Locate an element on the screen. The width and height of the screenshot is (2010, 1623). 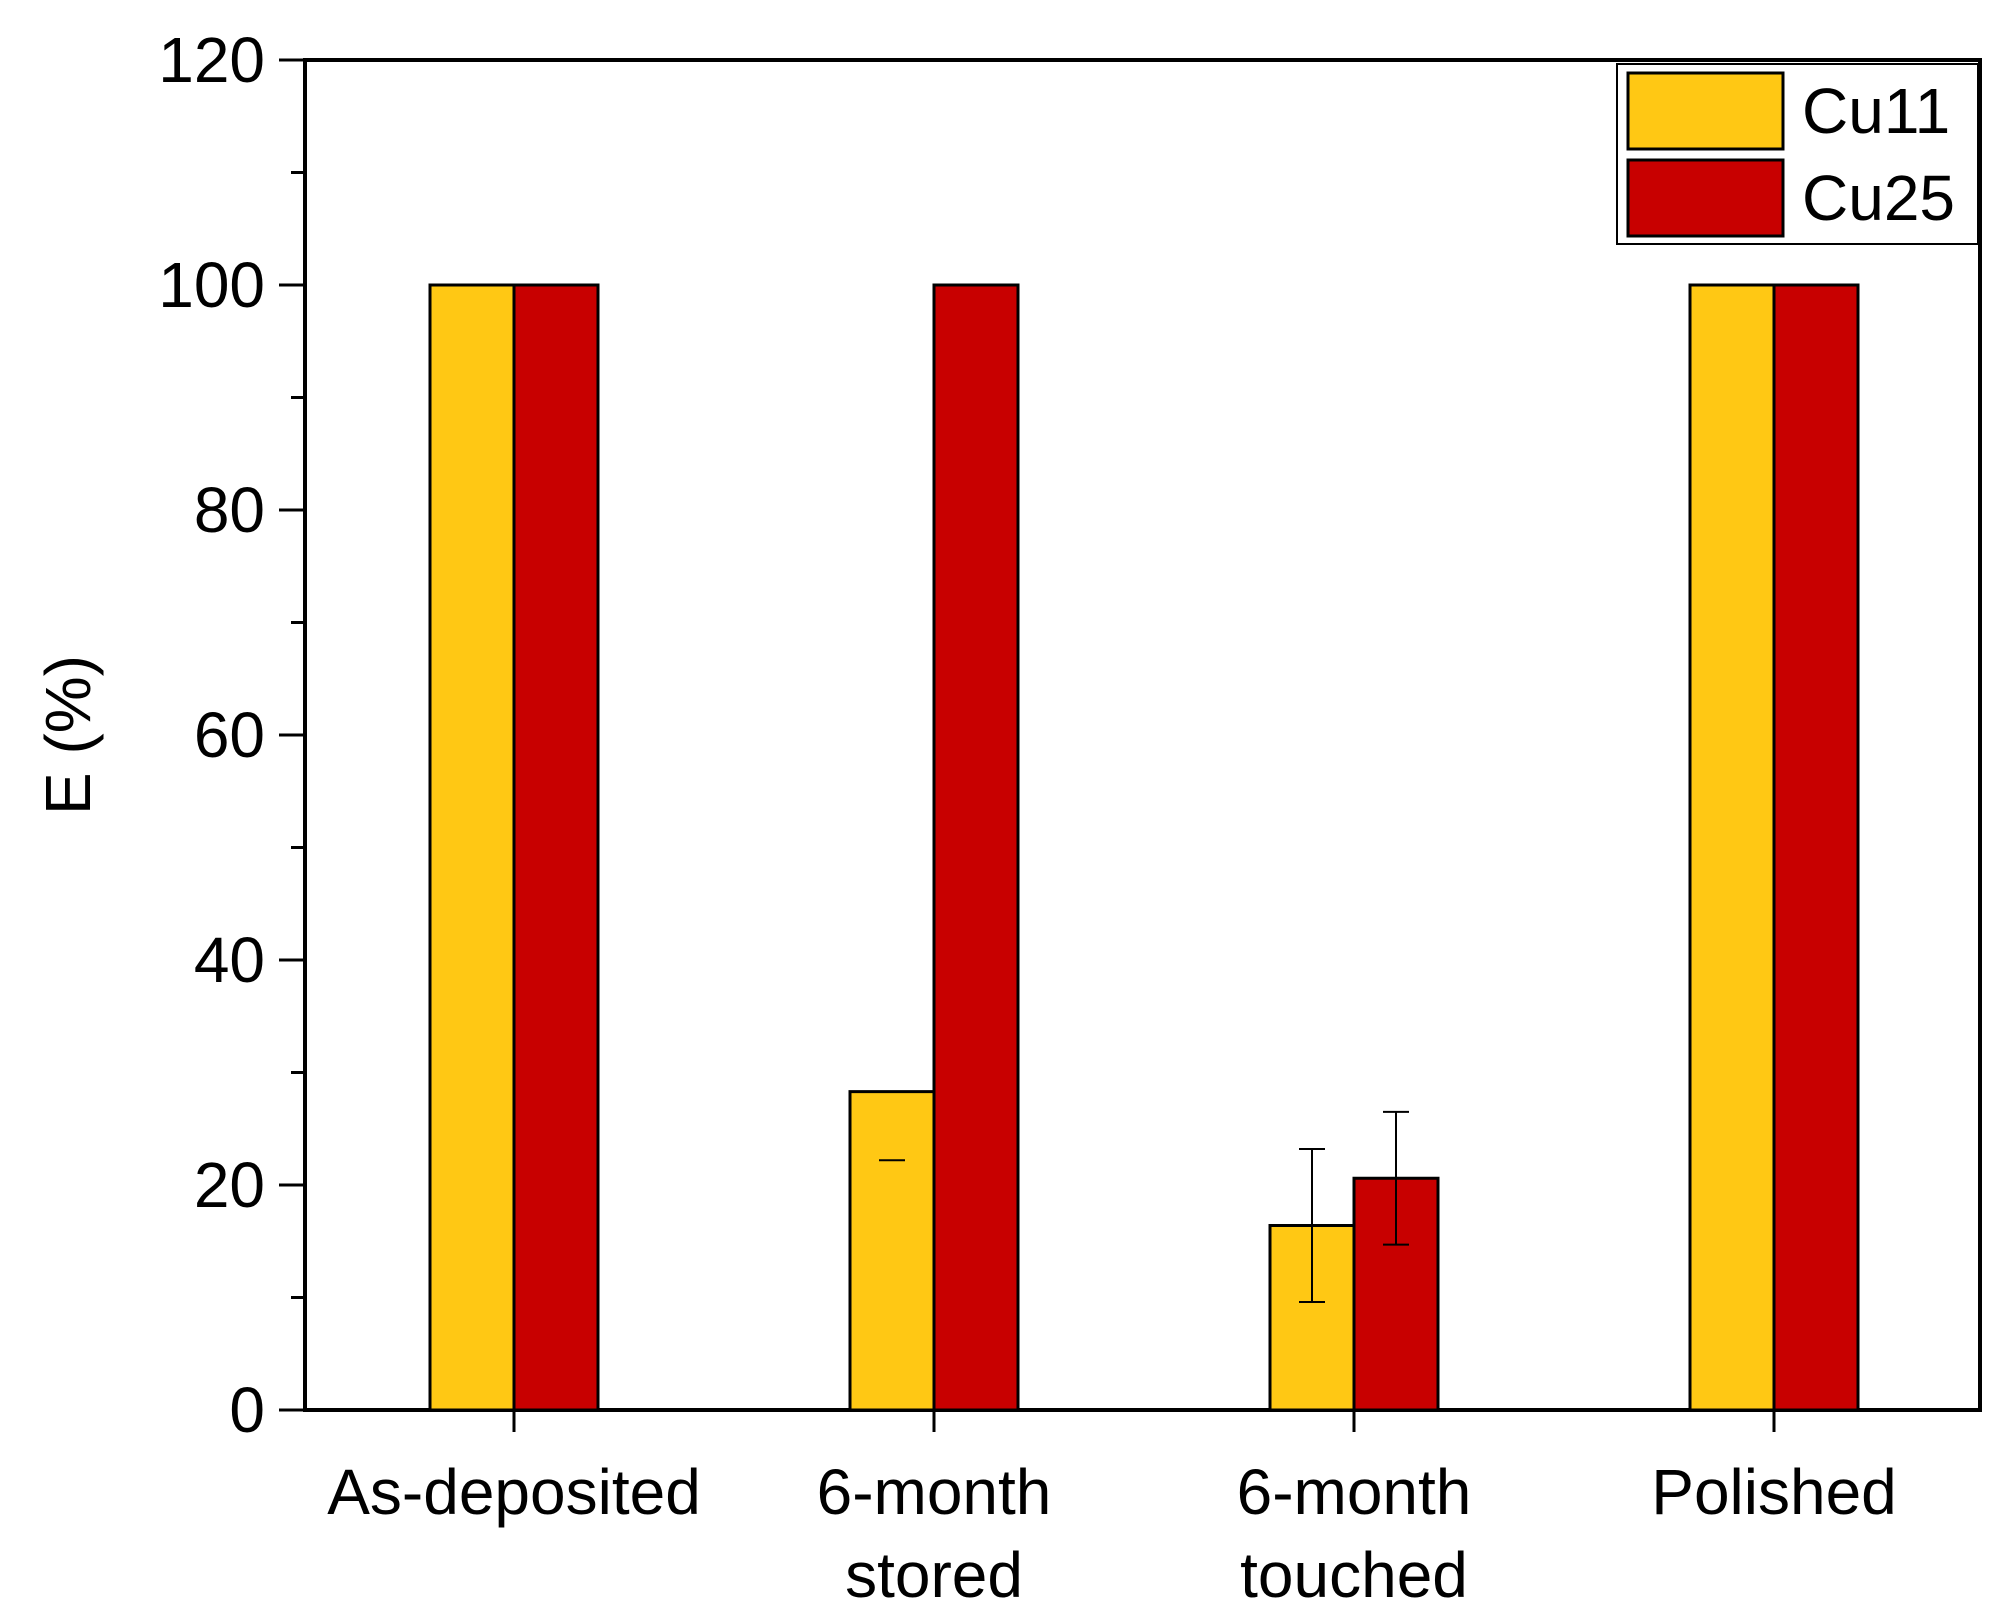
y-tick-label: 40 is located at coordinates (229, 960).